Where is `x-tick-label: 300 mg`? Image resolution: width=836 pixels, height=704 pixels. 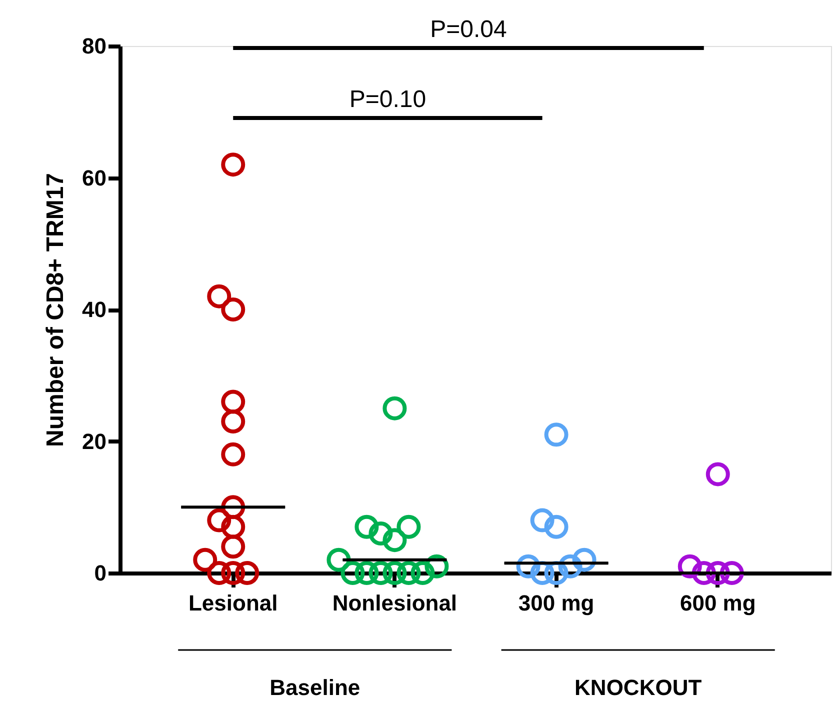 x-tick-label: 300 mg is located at coordinates (556, 603).